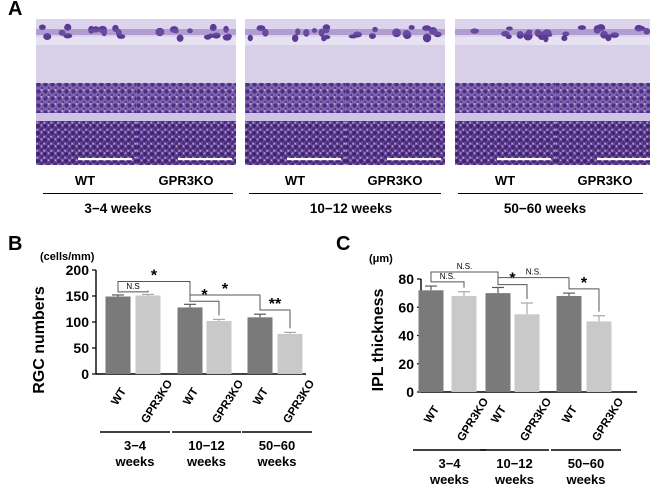  Describe the element at coordinates (295, 180) in the screenshot. I see `image-label-wt-2: WT` at that location.